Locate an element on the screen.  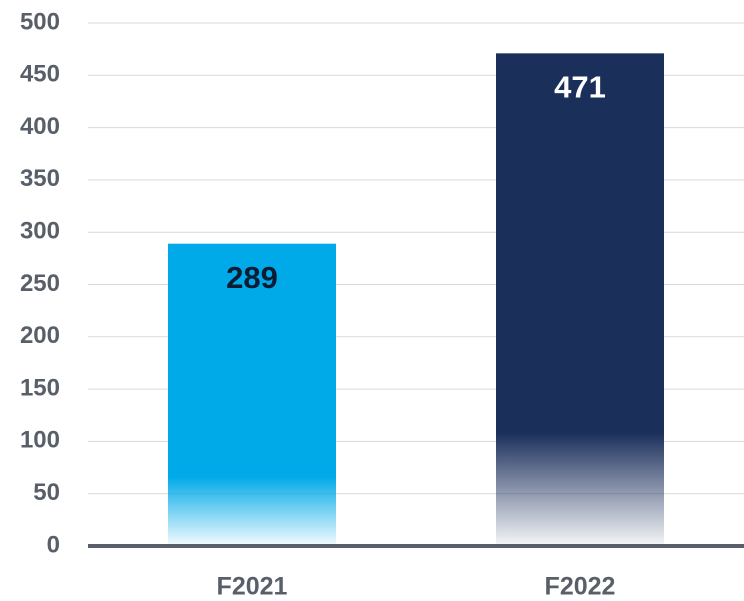
y-tick-label: 450 is located at coordinates (40, 74).